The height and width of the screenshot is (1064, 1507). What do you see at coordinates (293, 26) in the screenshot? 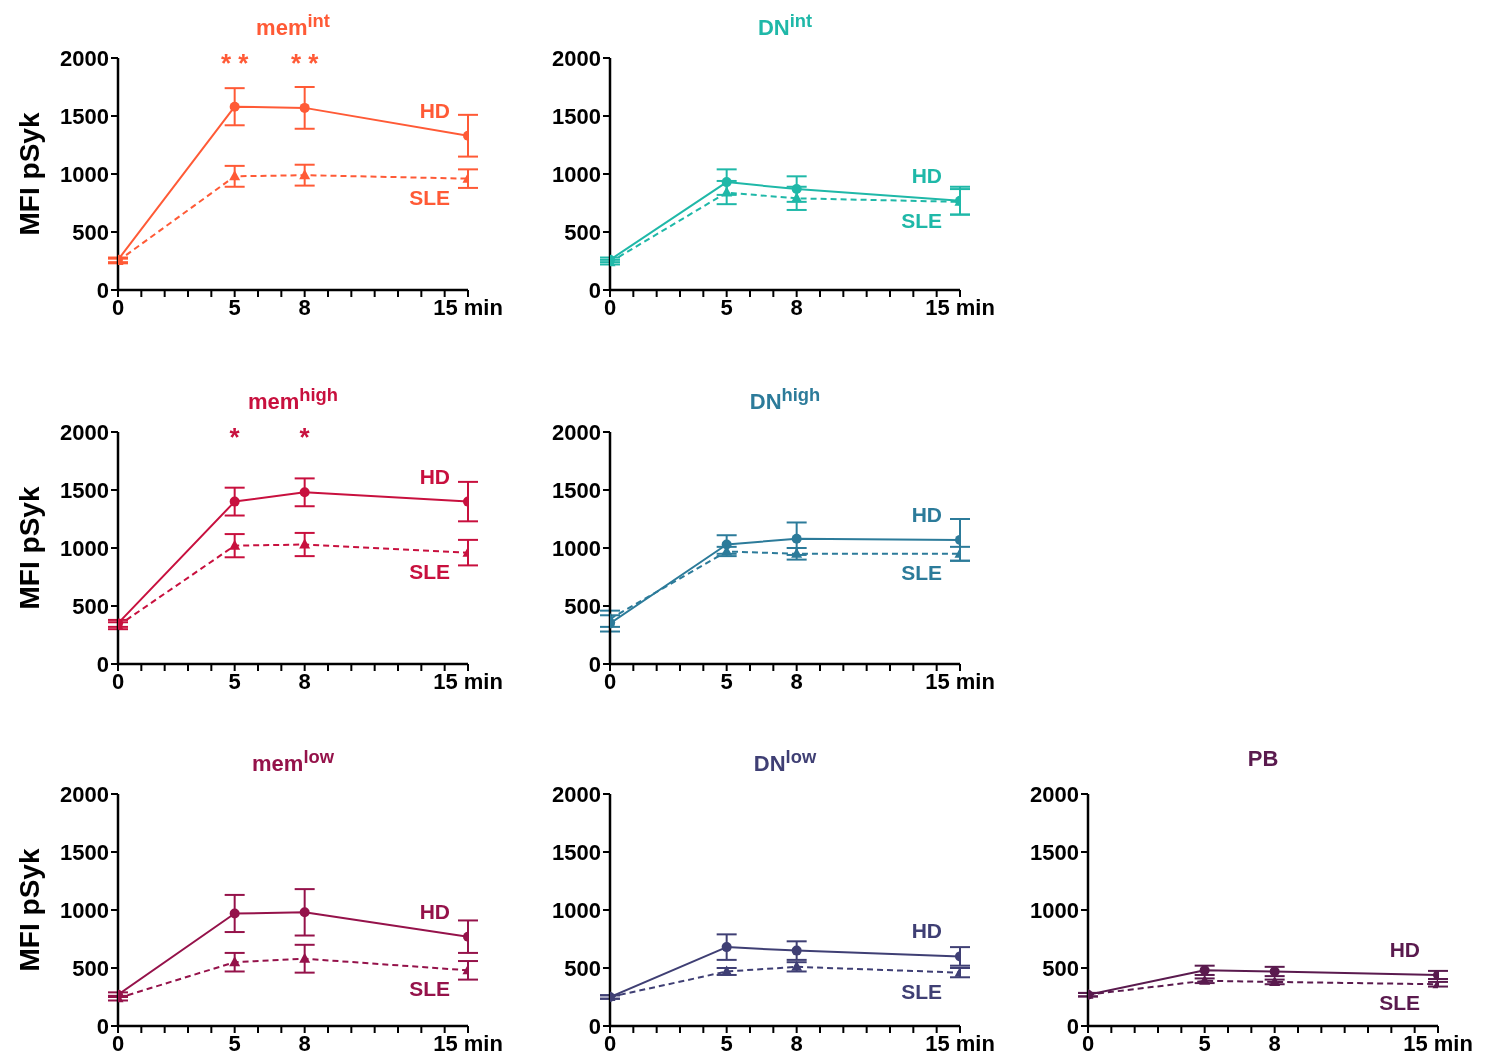
I see `chart-title: mem$^{int}$` at bounding box center [293, 26].